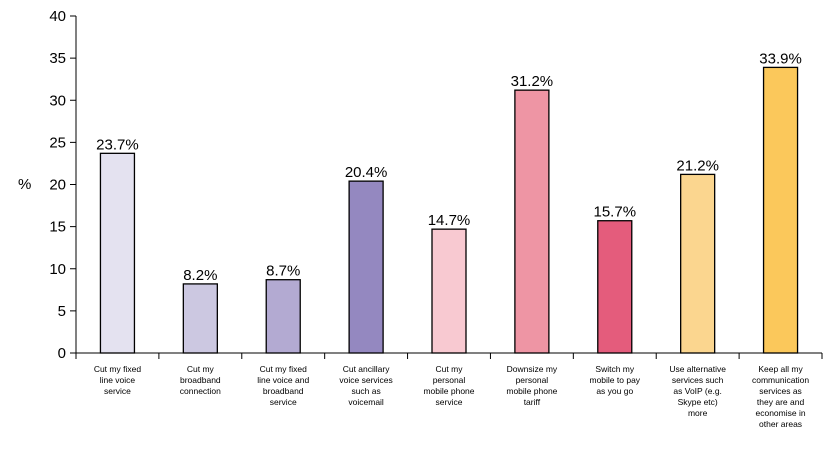 The width and height of the screenshot is (836, 450). What do you see at coordinates (200, 391) in the screenshot?
I see `category-label: connection` at bounding box center [200, 391].